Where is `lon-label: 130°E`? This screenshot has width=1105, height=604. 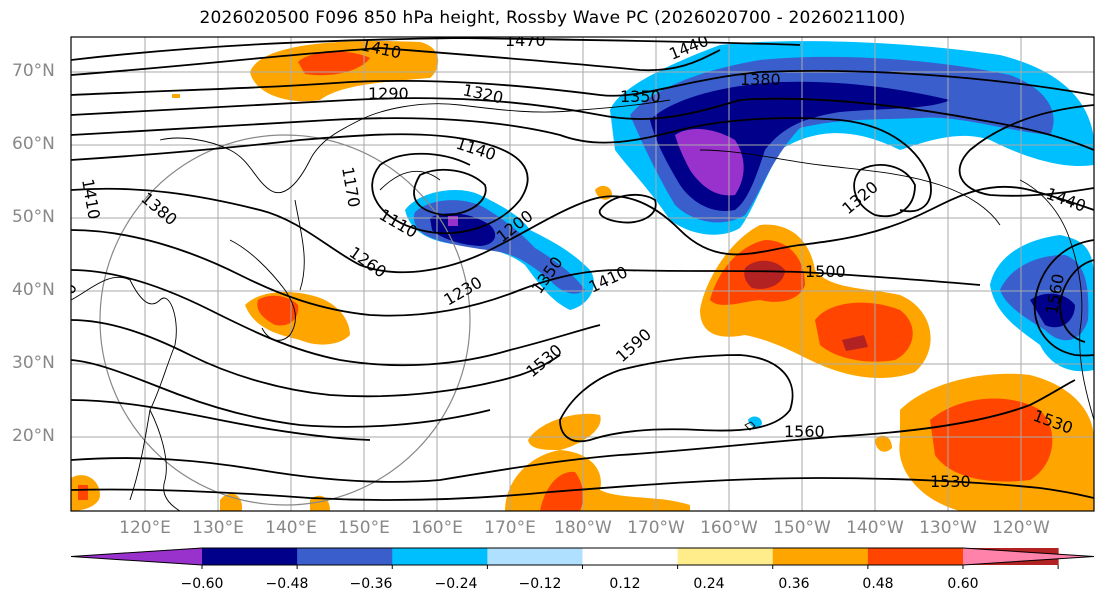 lon-label: 130°E is located at coordinates (218, 528).